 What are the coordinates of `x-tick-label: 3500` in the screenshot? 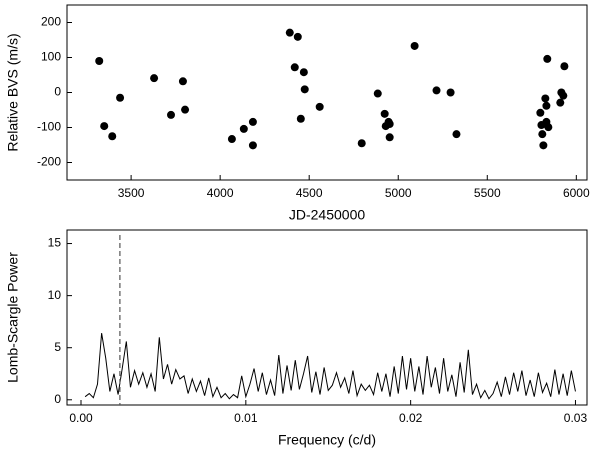 It's located at (131, 193).